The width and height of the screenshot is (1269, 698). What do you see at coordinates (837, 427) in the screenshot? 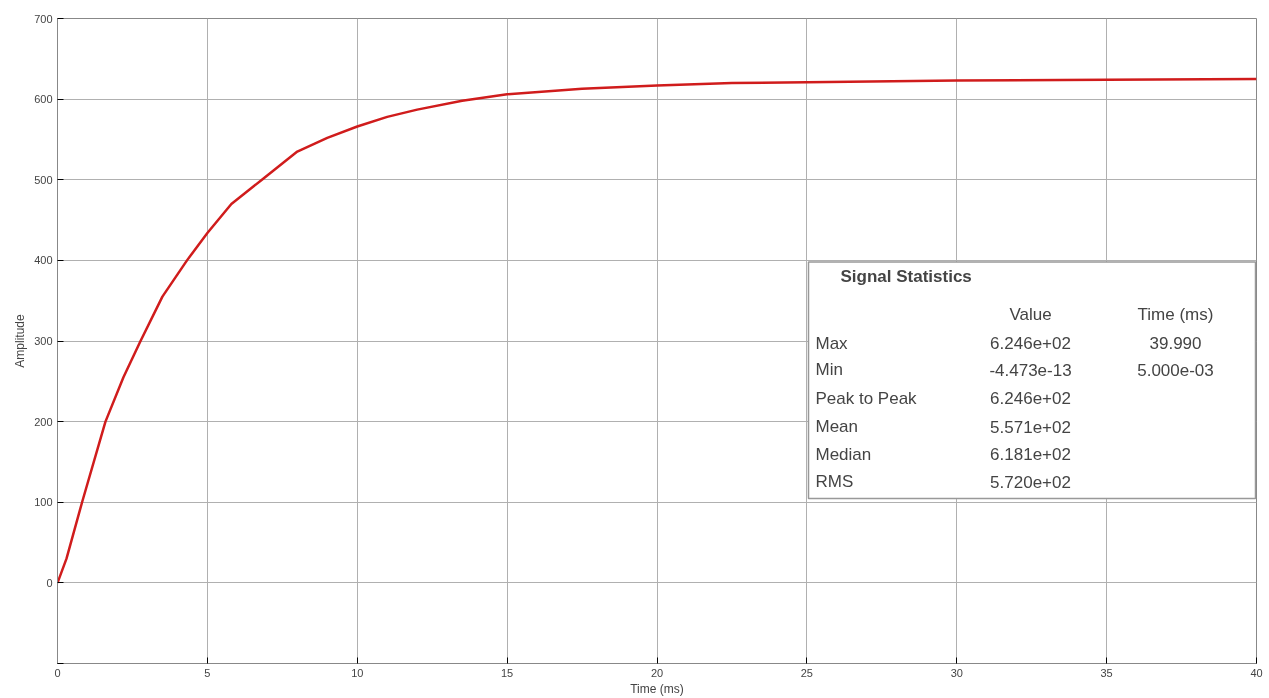
I see `annotation: Mean` at bounding box center [837, 427].